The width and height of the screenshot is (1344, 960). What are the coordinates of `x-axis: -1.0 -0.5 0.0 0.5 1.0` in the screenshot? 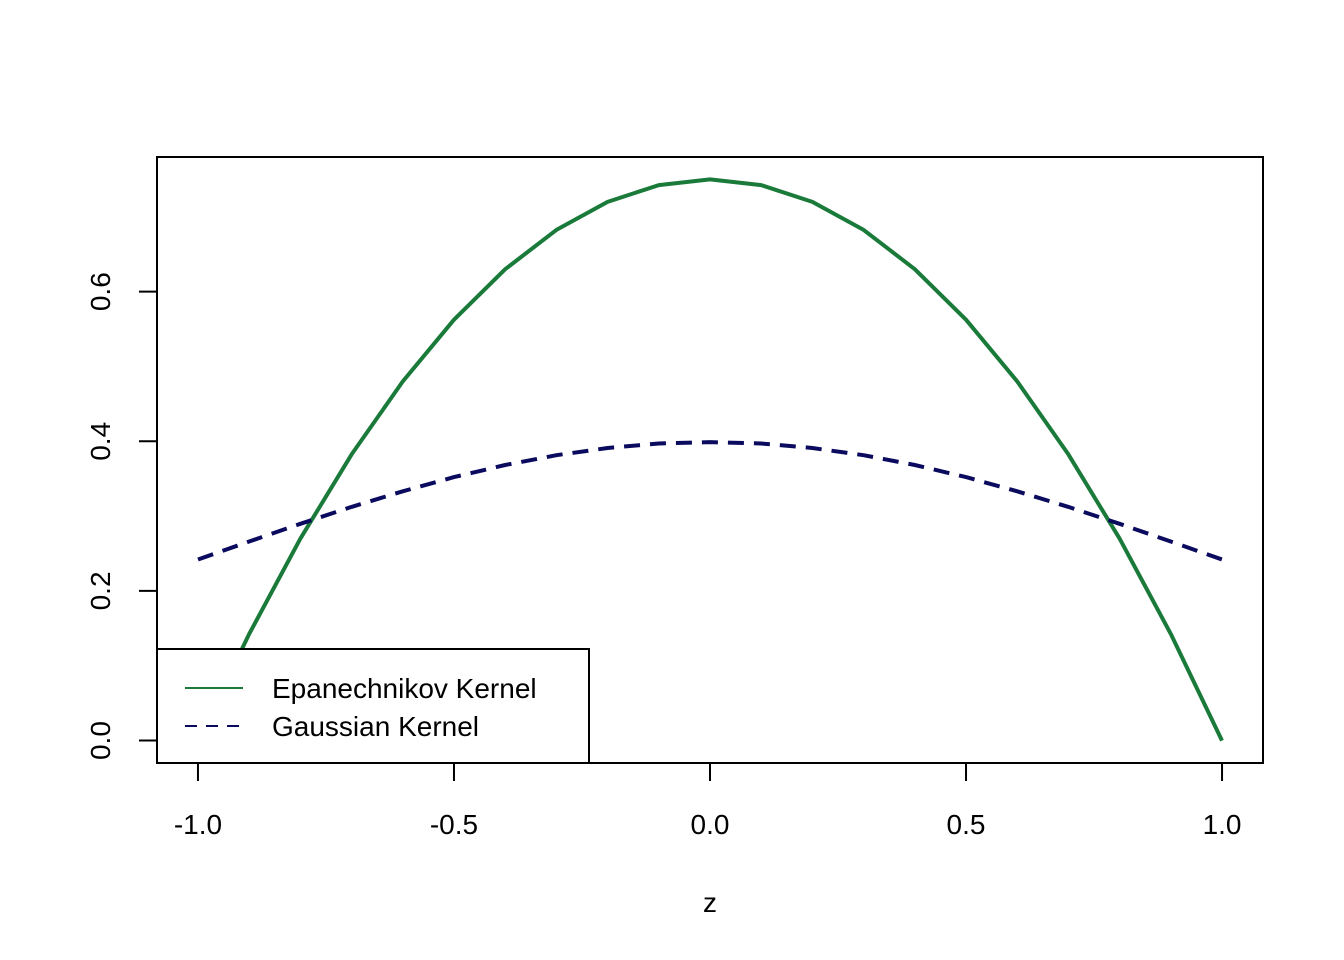 It's located at (708, 801).